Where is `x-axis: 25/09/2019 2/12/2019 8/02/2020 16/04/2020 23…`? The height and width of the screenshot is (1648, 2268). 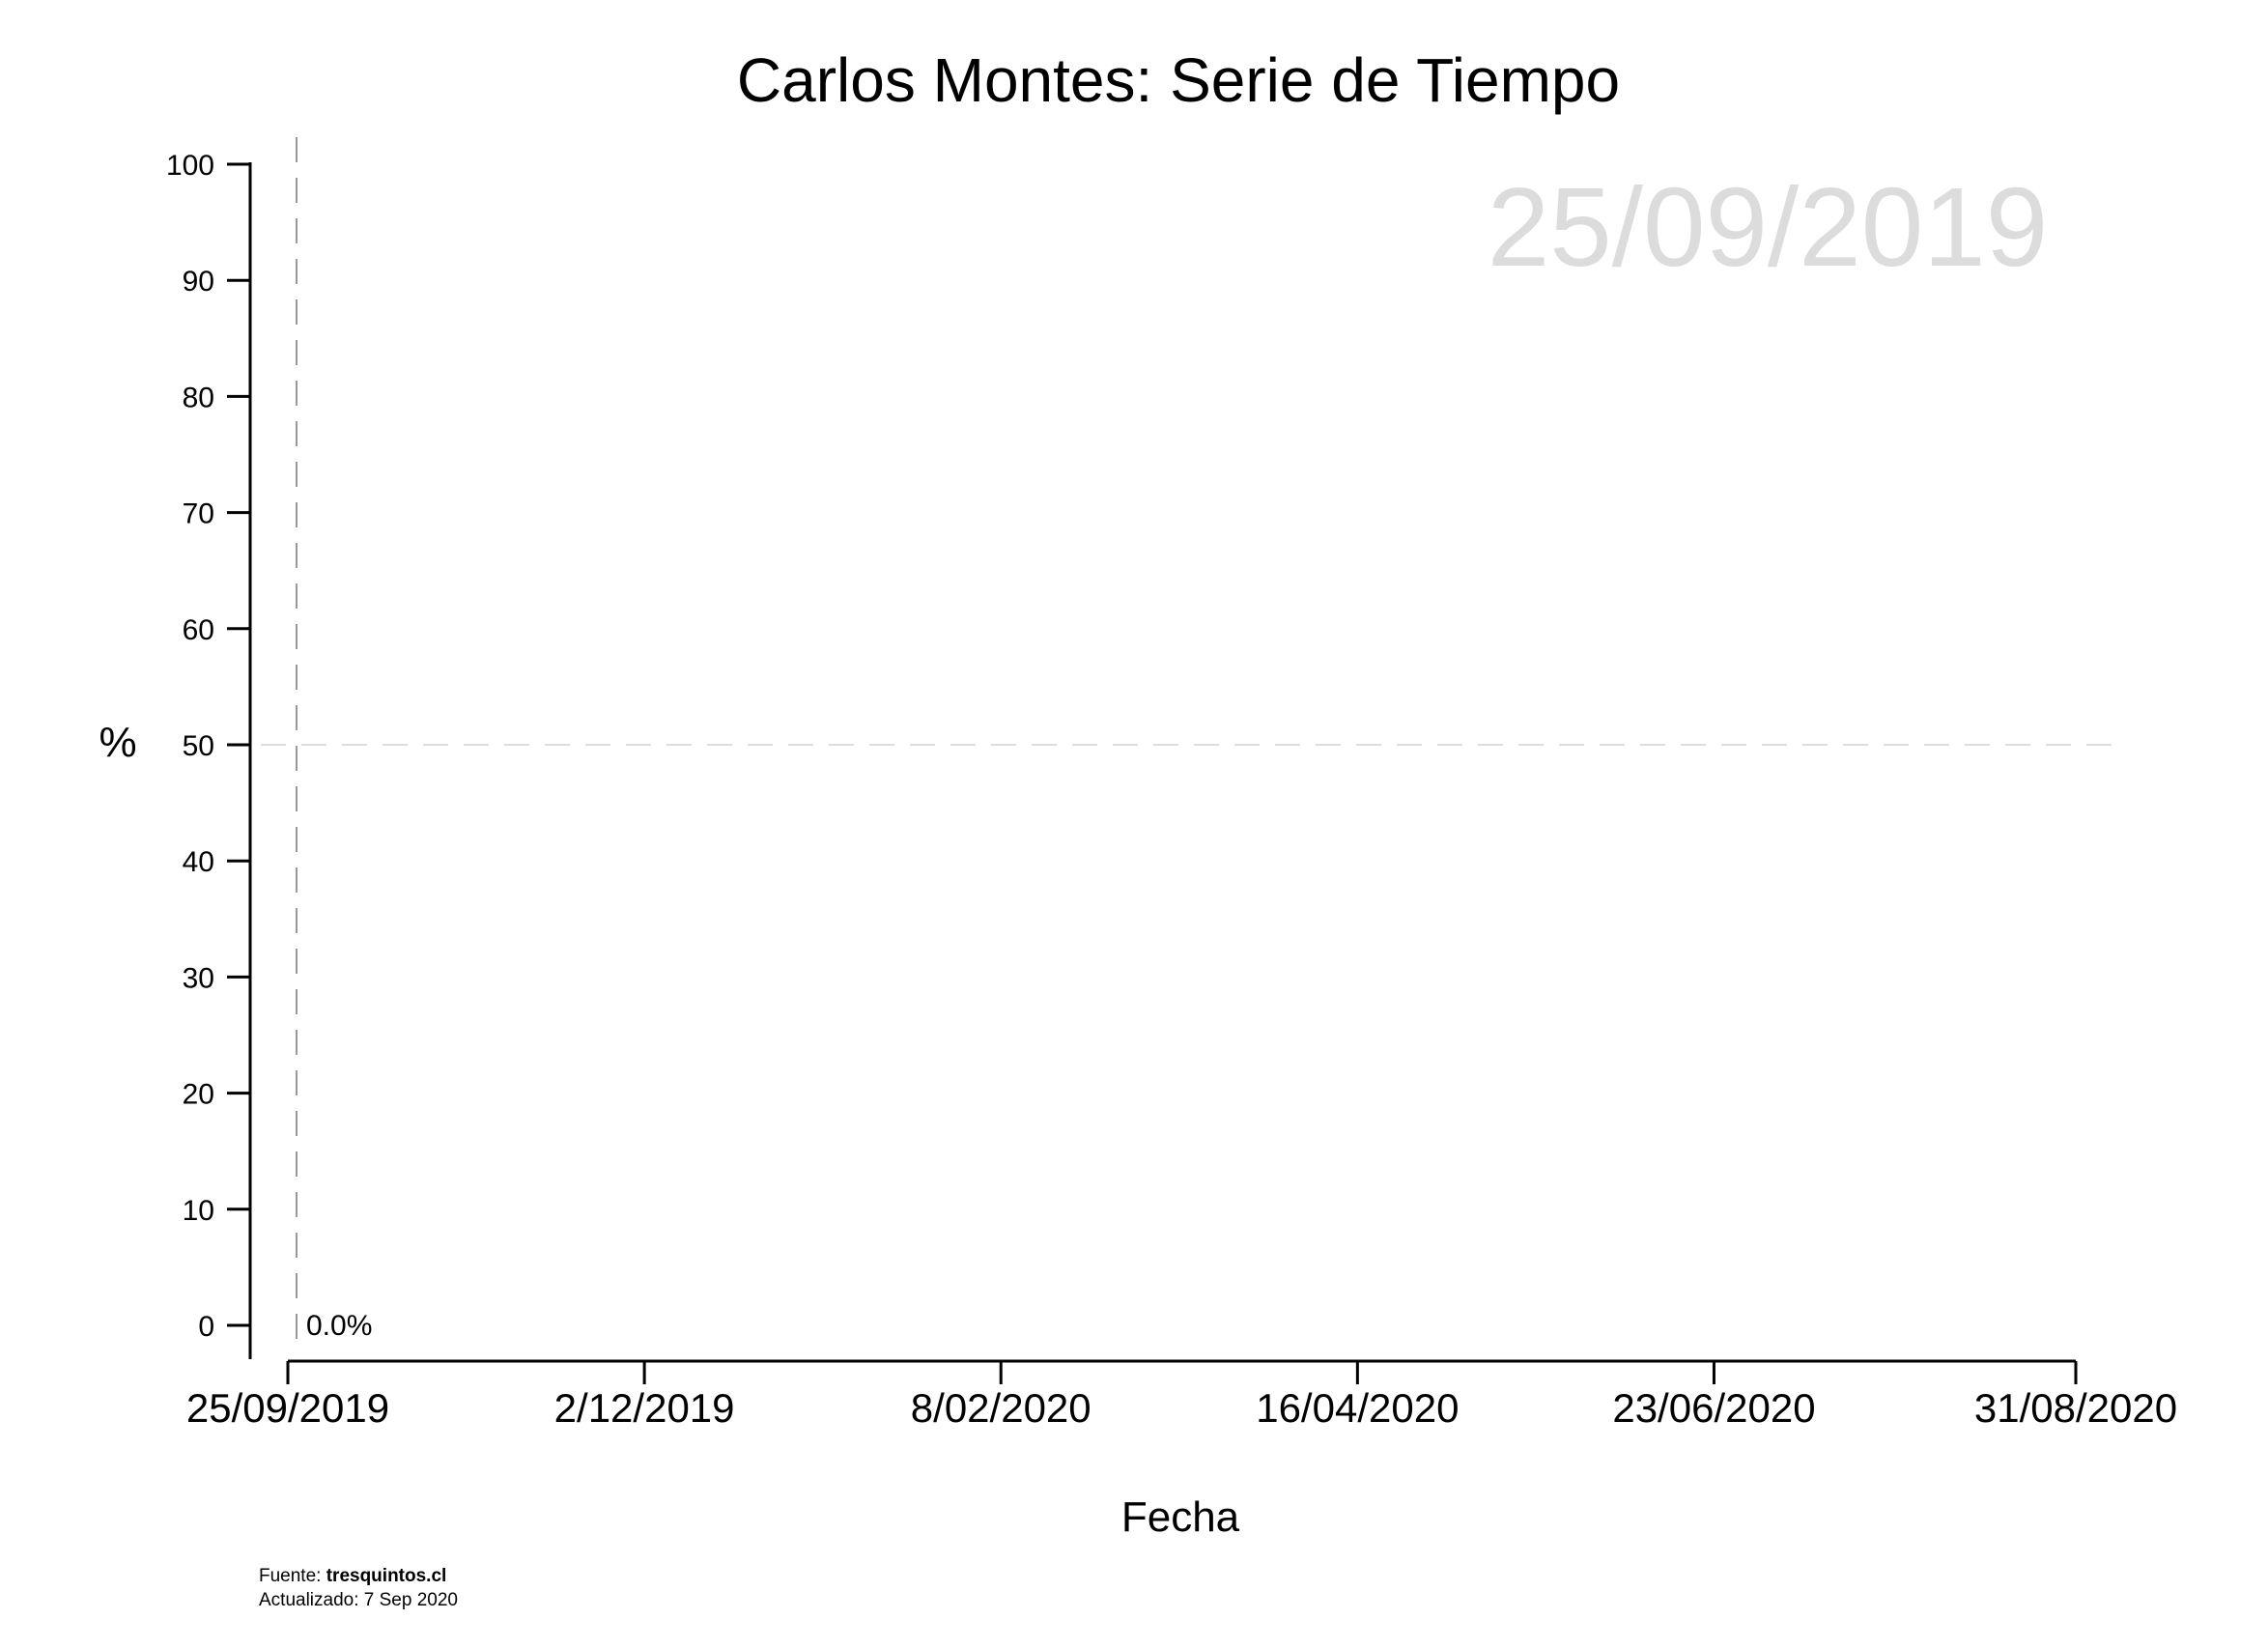
x-axis: 25/09/2019 2/12/2019 8/02/2020 16/04/2020 23… is located at coordinates (1181, 1395).